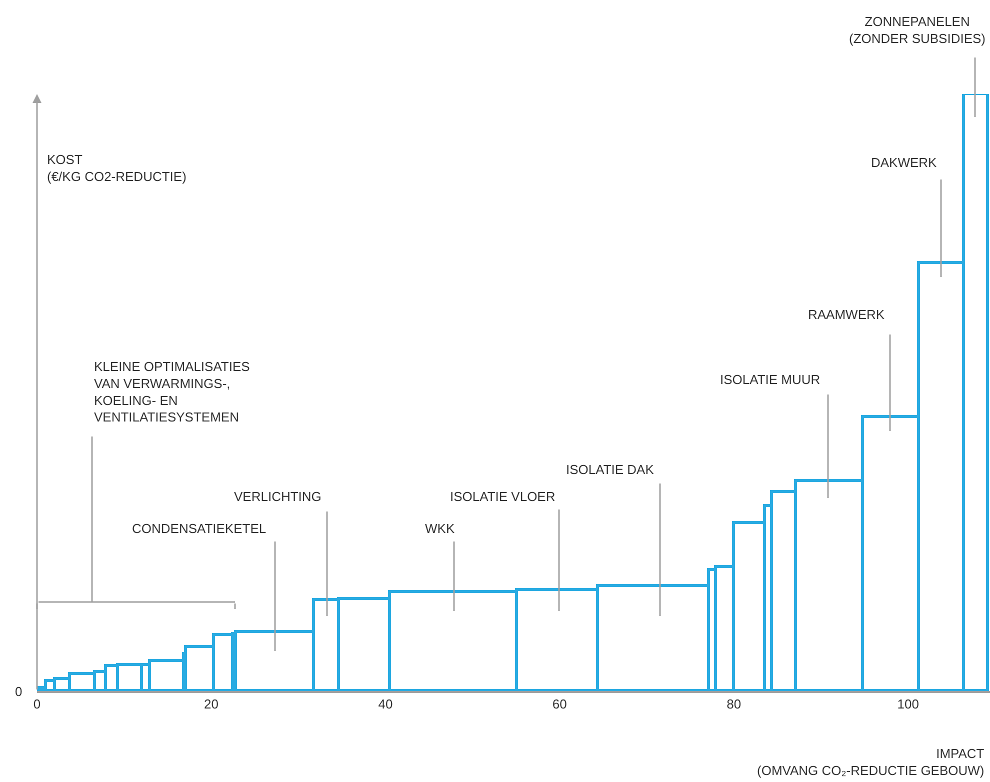 The width and height of the screenshot is (990, 782). What do you see at coordinates (734, 704) in the screenshot?
I see `x-tick-label: 80` at bounding box center [734, 704].